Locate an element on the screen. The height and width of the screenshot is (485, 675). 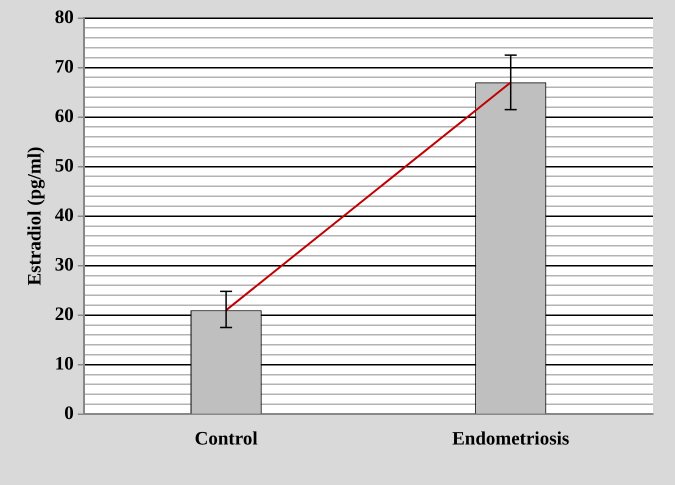
y-tick-label: 20 is located at coordinates (64, 315).